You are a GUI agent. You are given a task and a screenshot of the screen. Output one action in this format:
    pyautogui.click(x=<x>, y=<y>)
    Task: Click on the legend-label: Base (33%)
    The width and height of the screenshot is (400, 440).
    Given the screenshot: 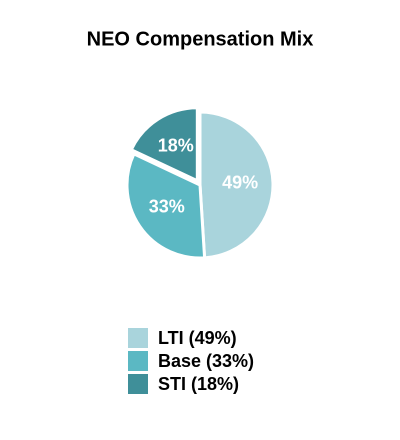 What is the action you would take?
    pyautogui.click(x=206, y=361)
    